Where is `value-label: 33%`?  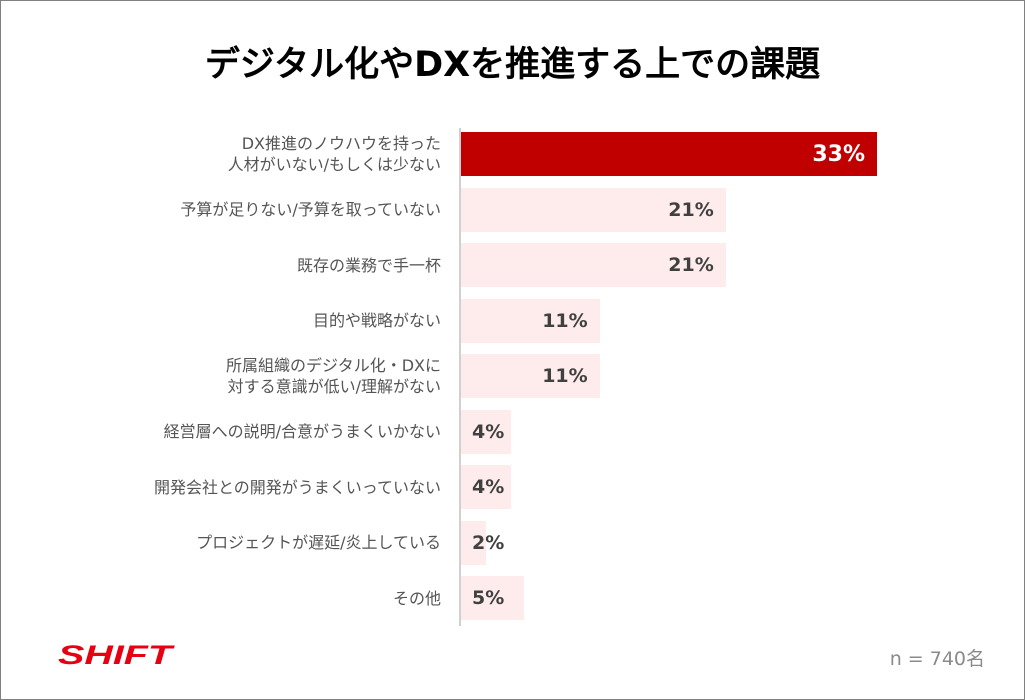 value-label: 33% is located at coordinates (838, 154).